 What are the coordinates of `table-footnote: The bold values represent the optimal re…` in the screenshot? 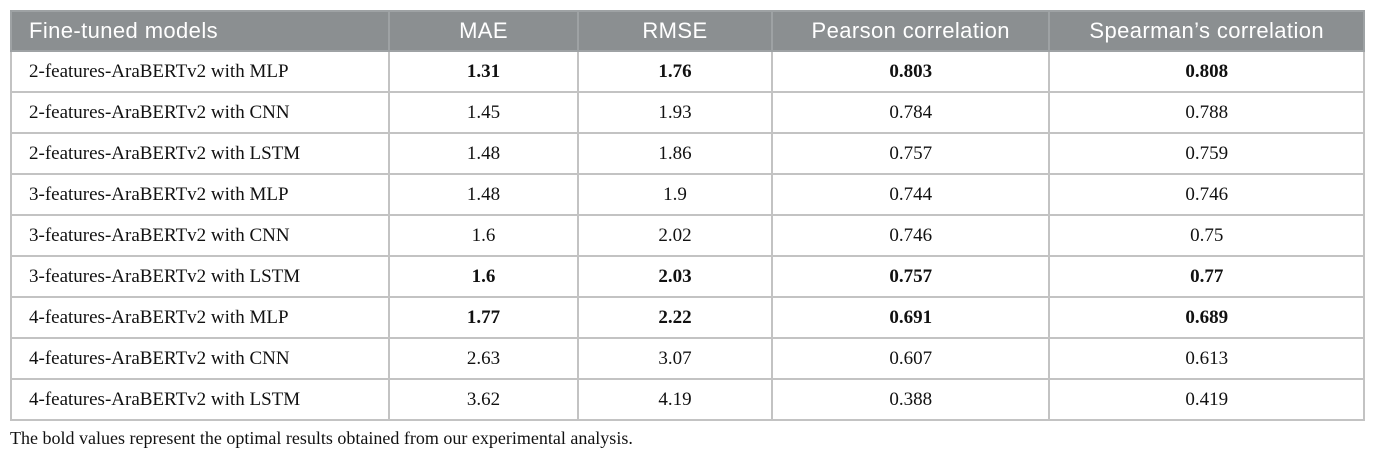 It's located at (321, 438).